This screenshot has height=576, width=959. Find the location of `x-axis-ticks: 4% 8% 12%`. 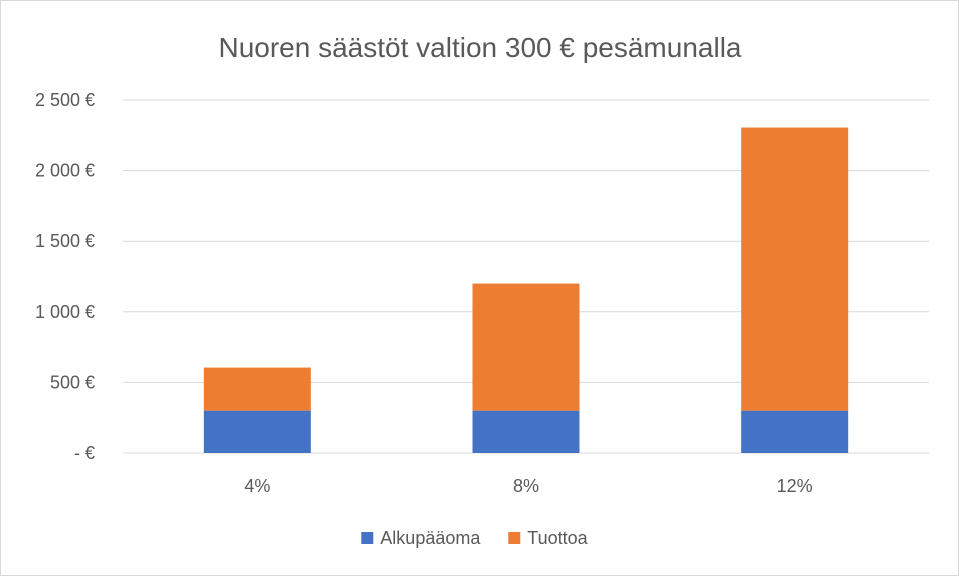

x-axis-ticks: 4% 8% 12% is located at coordinates (528, 486).